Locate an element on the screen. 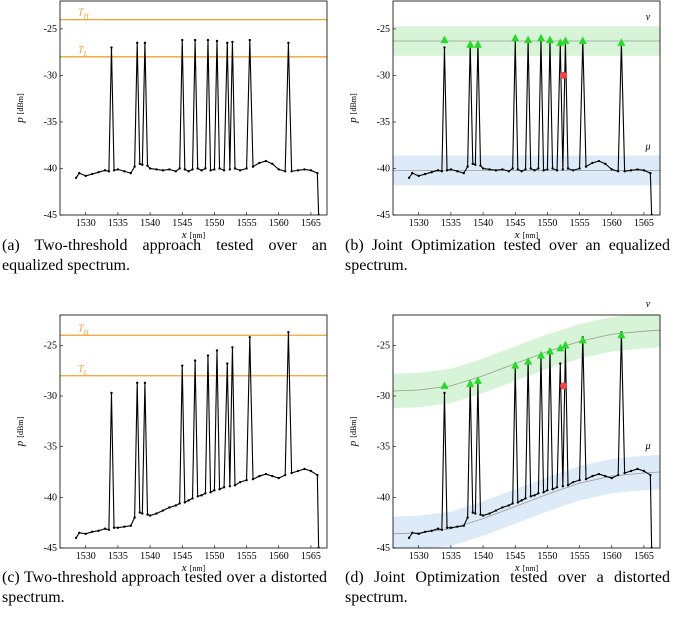  x-tick-label: 1530 is located at coordinates (86, 223).